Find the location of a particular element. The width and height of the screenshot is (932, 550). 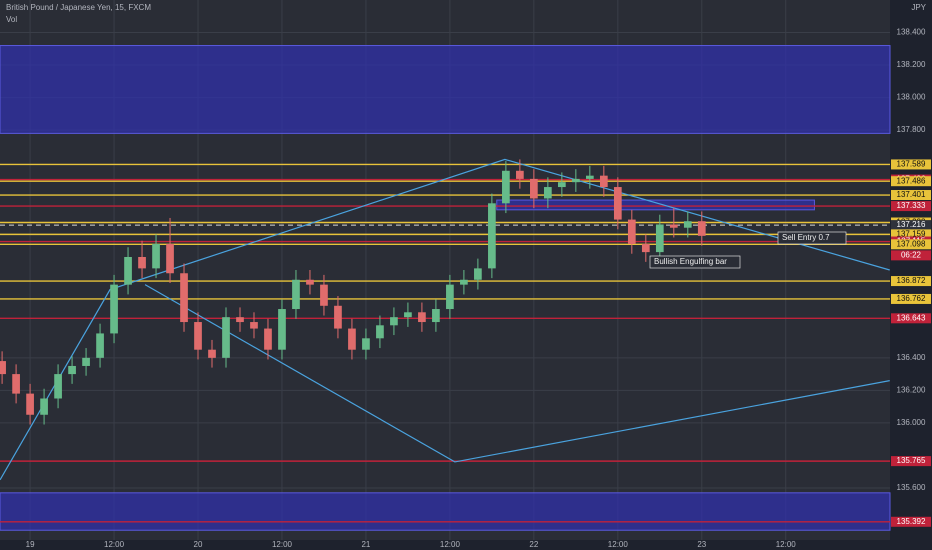

annotation: Sell Entry 0.7 is located at coordinates (806, 237).